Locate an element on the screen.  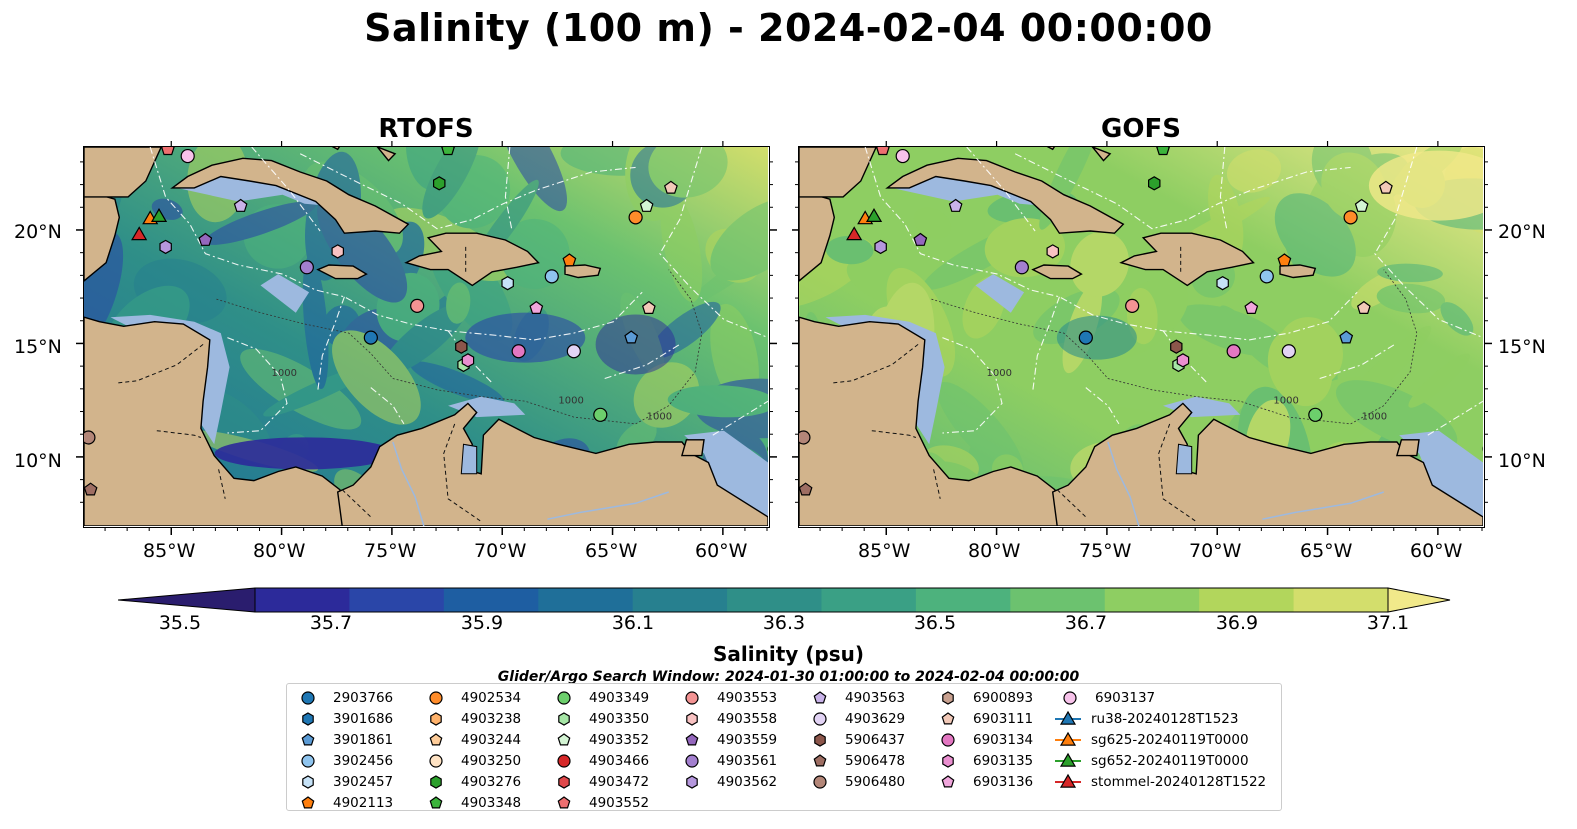
legend-label: 6903111 is located at coordinates (1003, 718).